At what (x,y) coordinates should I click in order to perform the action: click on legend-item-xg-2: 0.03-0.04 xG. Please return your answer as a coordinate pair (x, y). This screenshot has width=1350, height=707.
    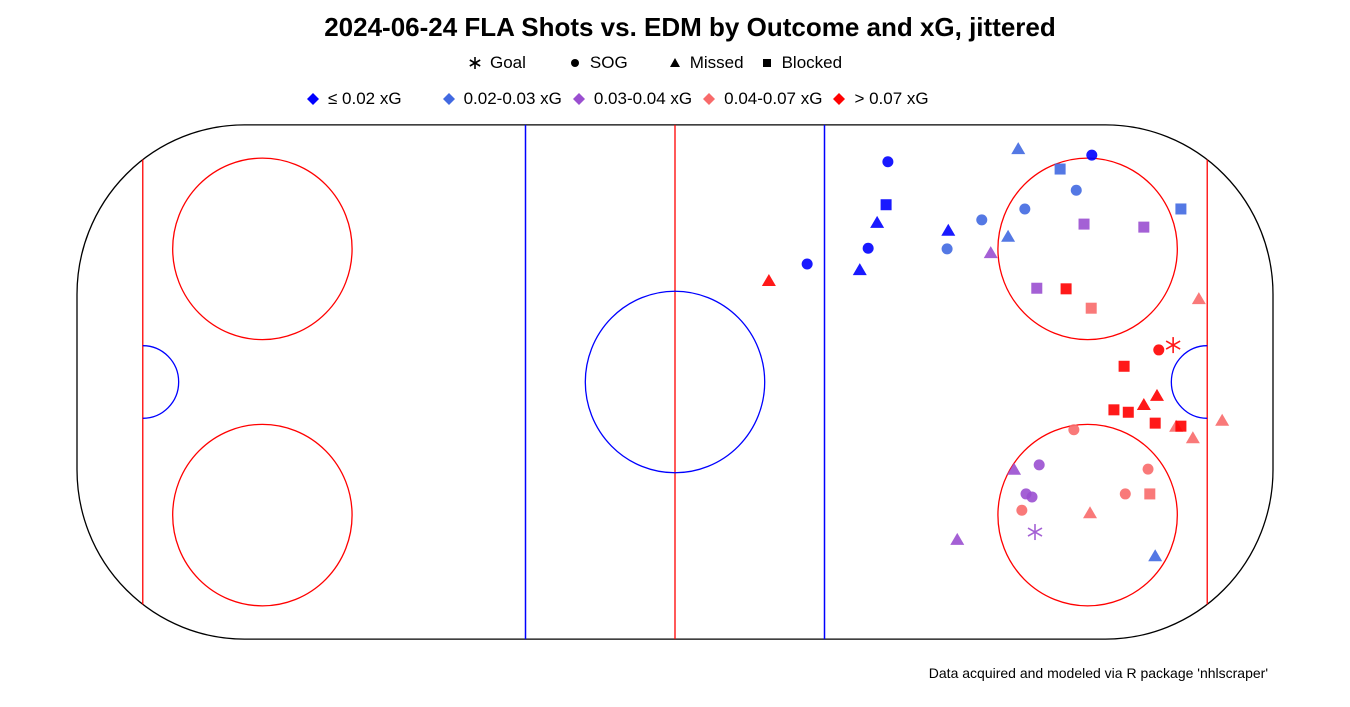
    Looking at the image, I should click on (632, 99).